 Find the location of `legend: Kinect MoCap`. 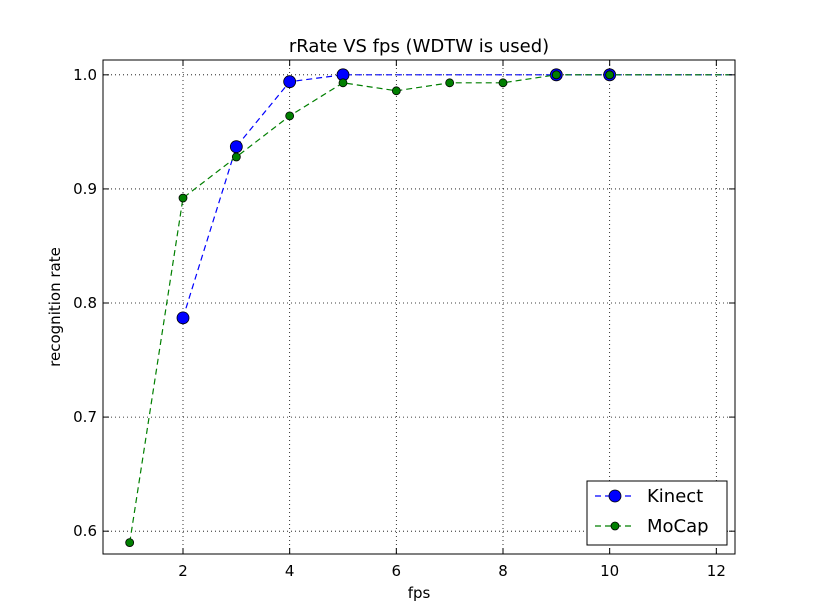

legend: Kinect MoCap is located at coordinates (657, 513).